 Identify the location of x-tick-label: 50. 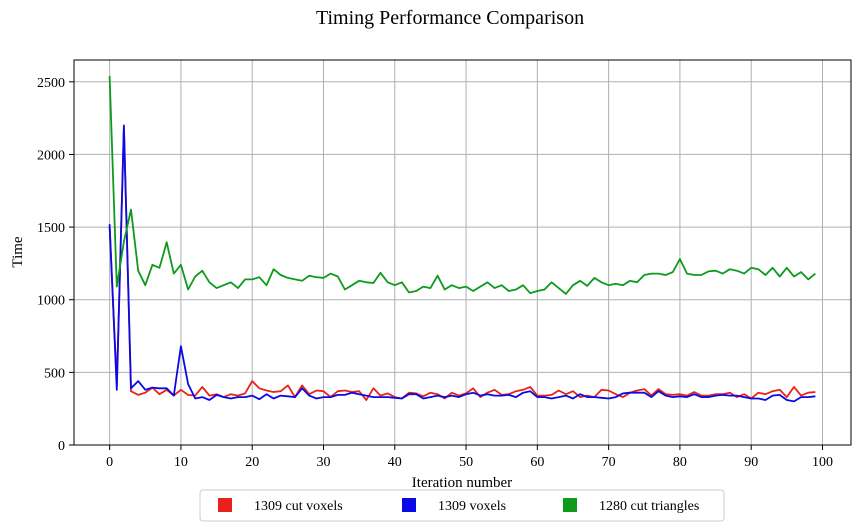
(466, 462).